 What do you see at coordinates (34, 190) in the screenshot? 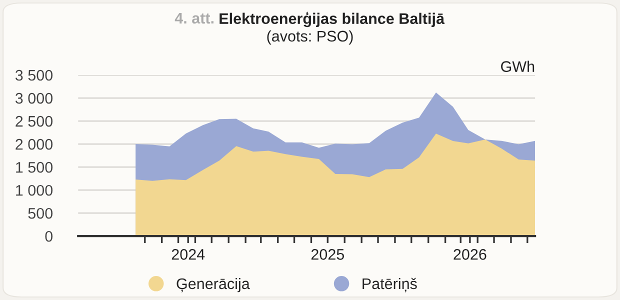
I see `y-tick-label: 1 000` at bounding box center [34, 190].